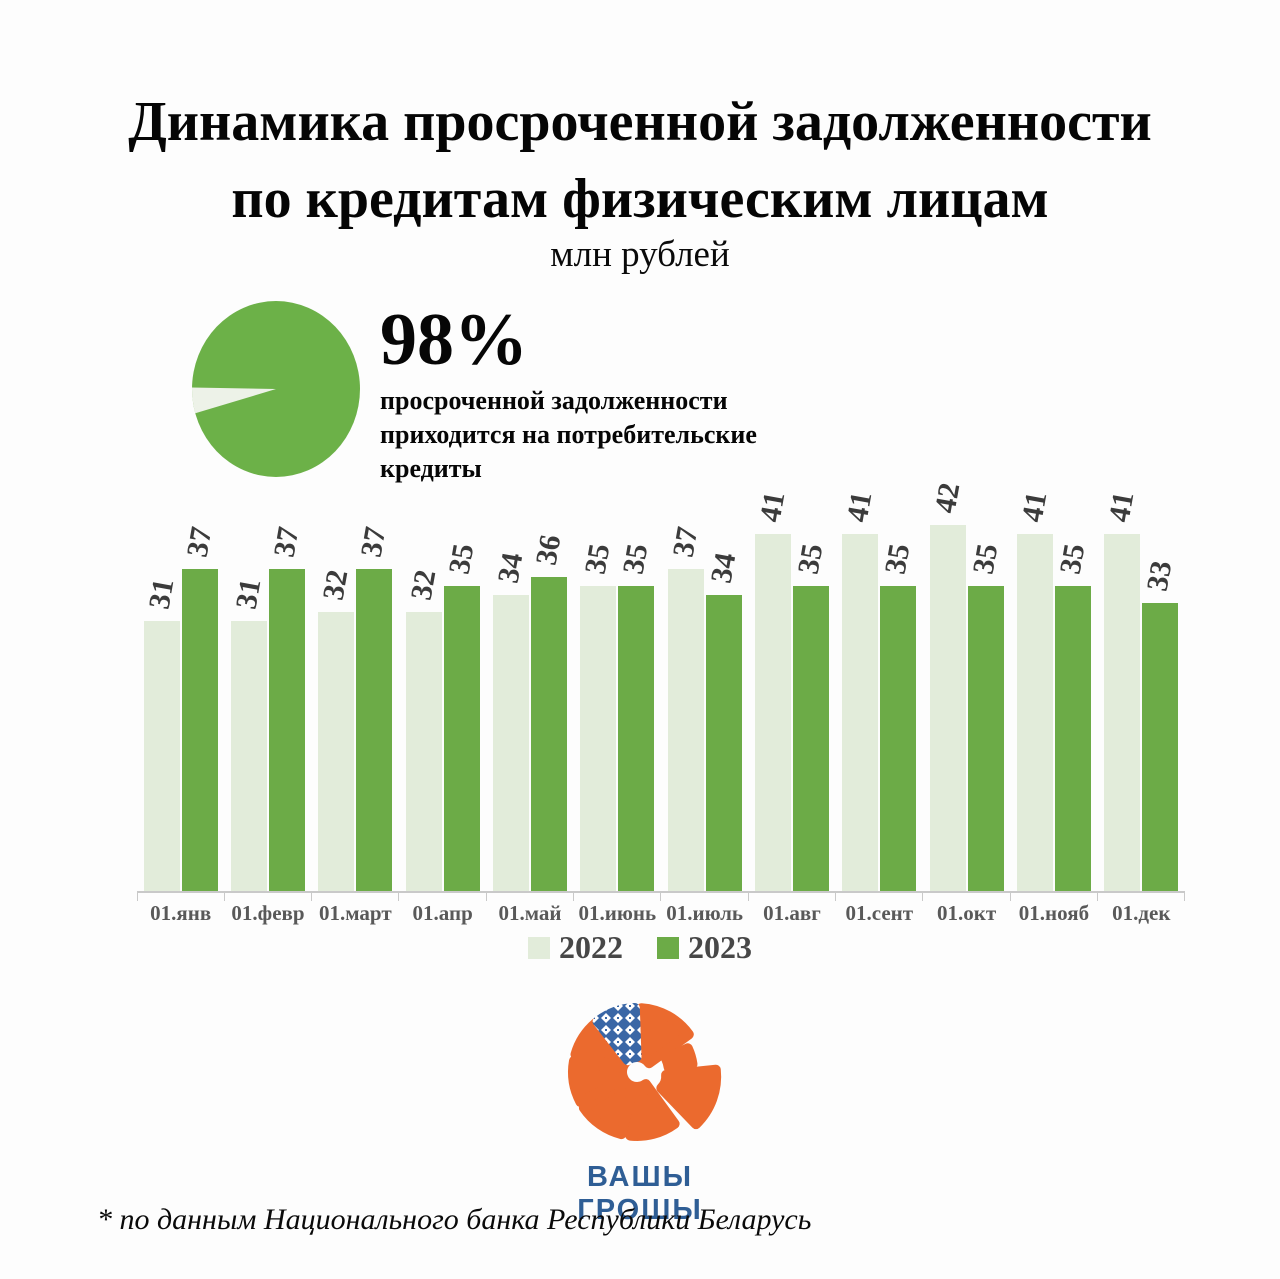  I want to click on bar-2023-01.окт: 35, so click(985, 716).